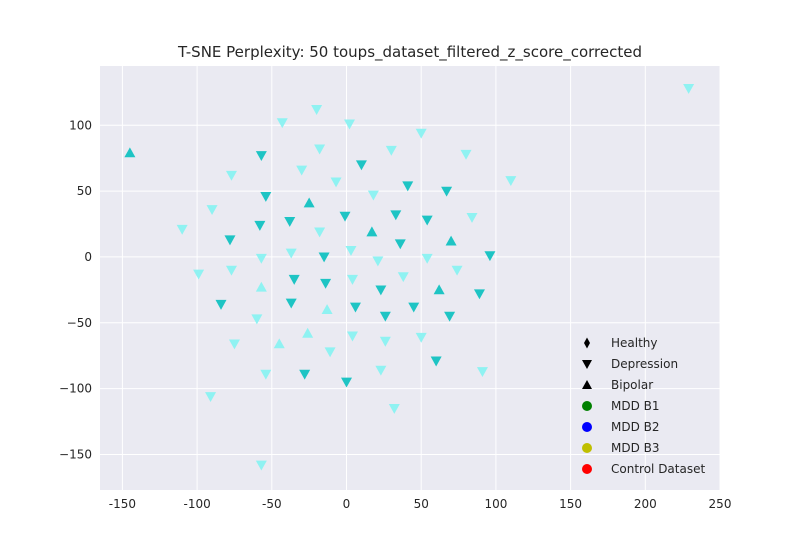 This screenshot has width=800, height=550. I want to click on y-tick-label: −50, so click(79, 323).